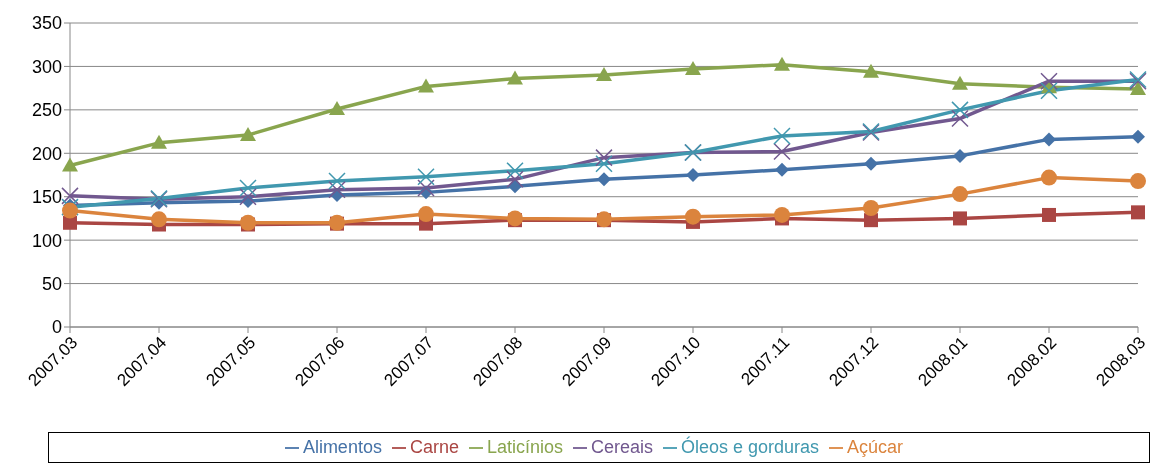 Image resolution: width=1165 pixels, height=476 pixels. I want to click on legend-label: Alimentos, so click(342, 447).